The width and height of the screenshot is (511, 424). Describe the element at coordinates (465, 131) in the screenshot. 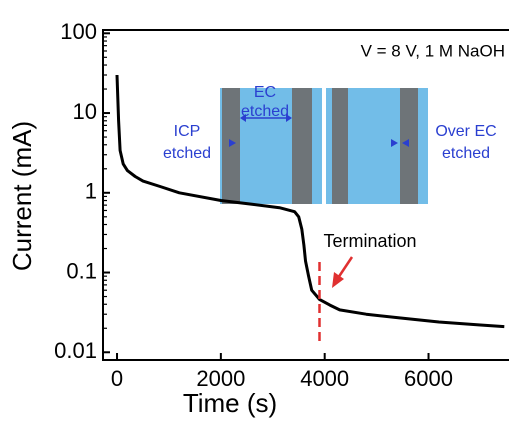

I see `inset-label: Over EC` at that location.